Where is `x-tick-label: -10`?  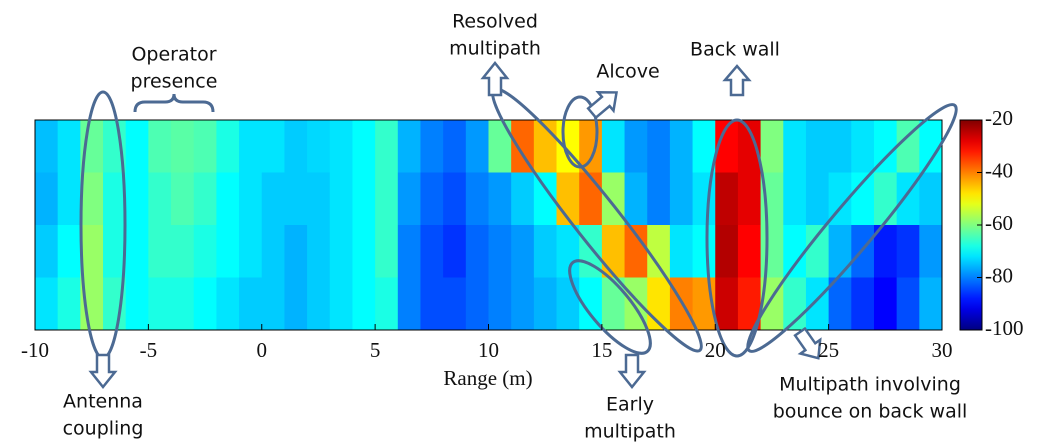
x-tick-label: -10 is located at coordinates (35, 350).